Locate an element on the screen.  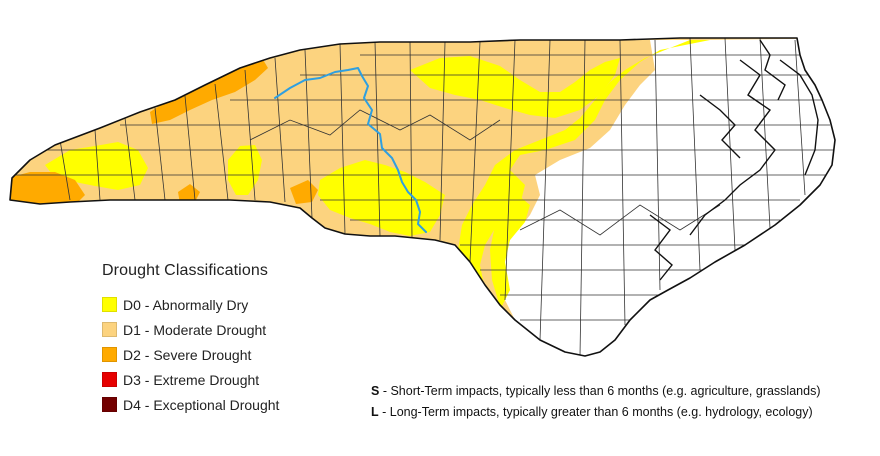
river is located at coordinates (350, 150).